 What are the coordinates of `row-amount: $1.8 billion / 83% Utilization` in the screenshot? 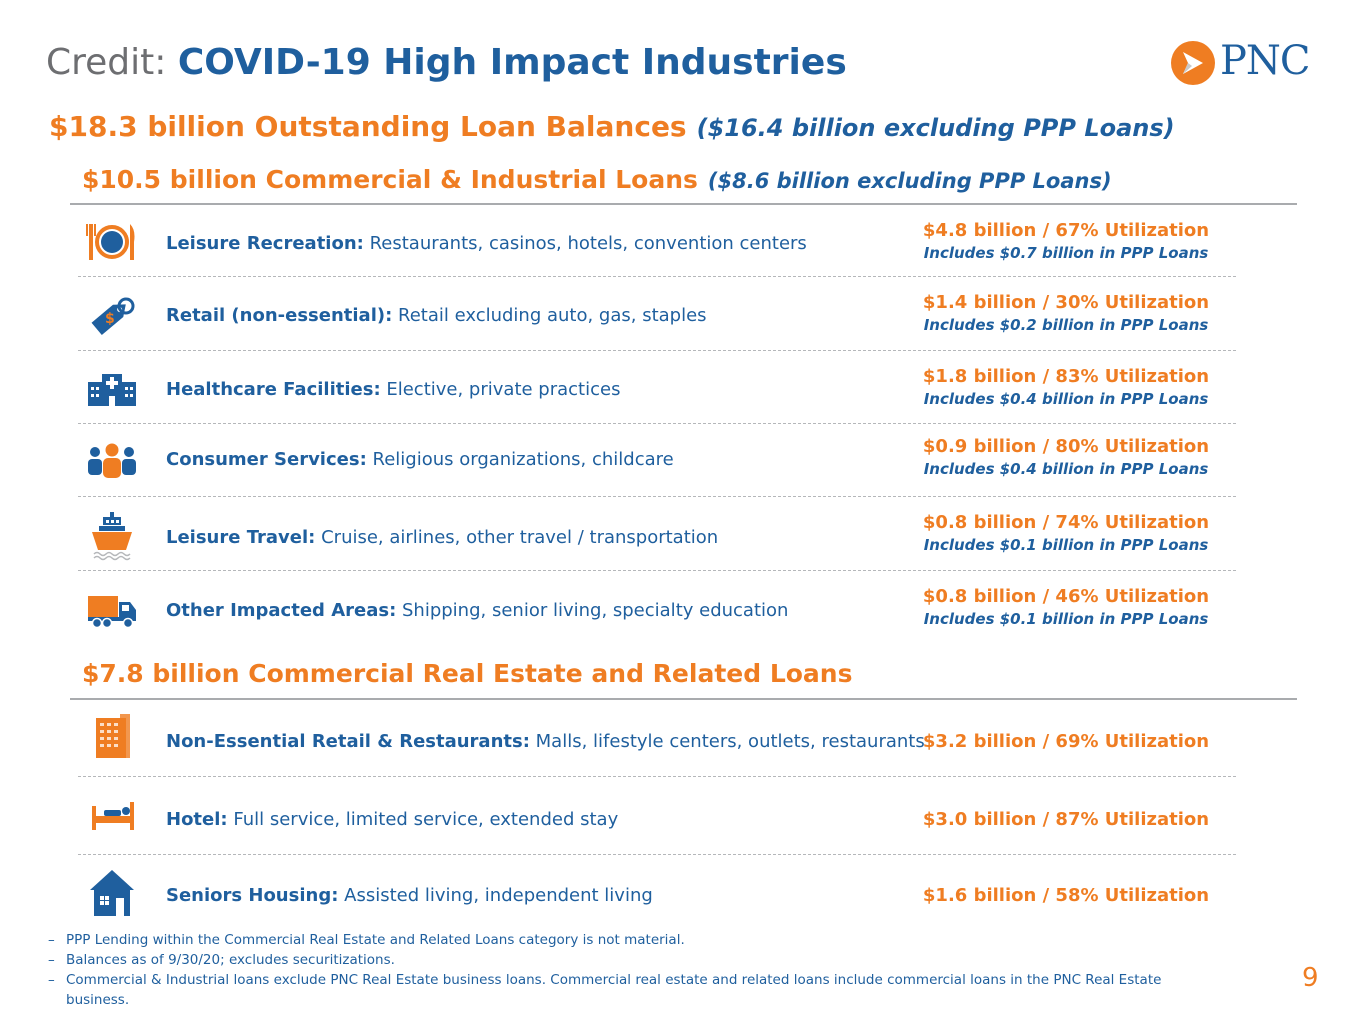 It's located at (1066, 376).